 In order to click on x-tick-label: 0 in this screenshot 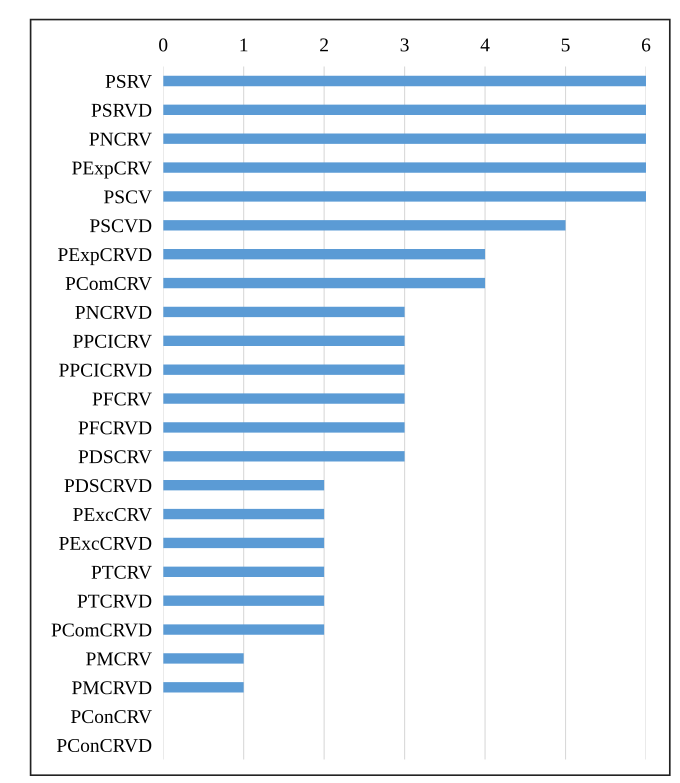, I will do `click(163, 45)`.